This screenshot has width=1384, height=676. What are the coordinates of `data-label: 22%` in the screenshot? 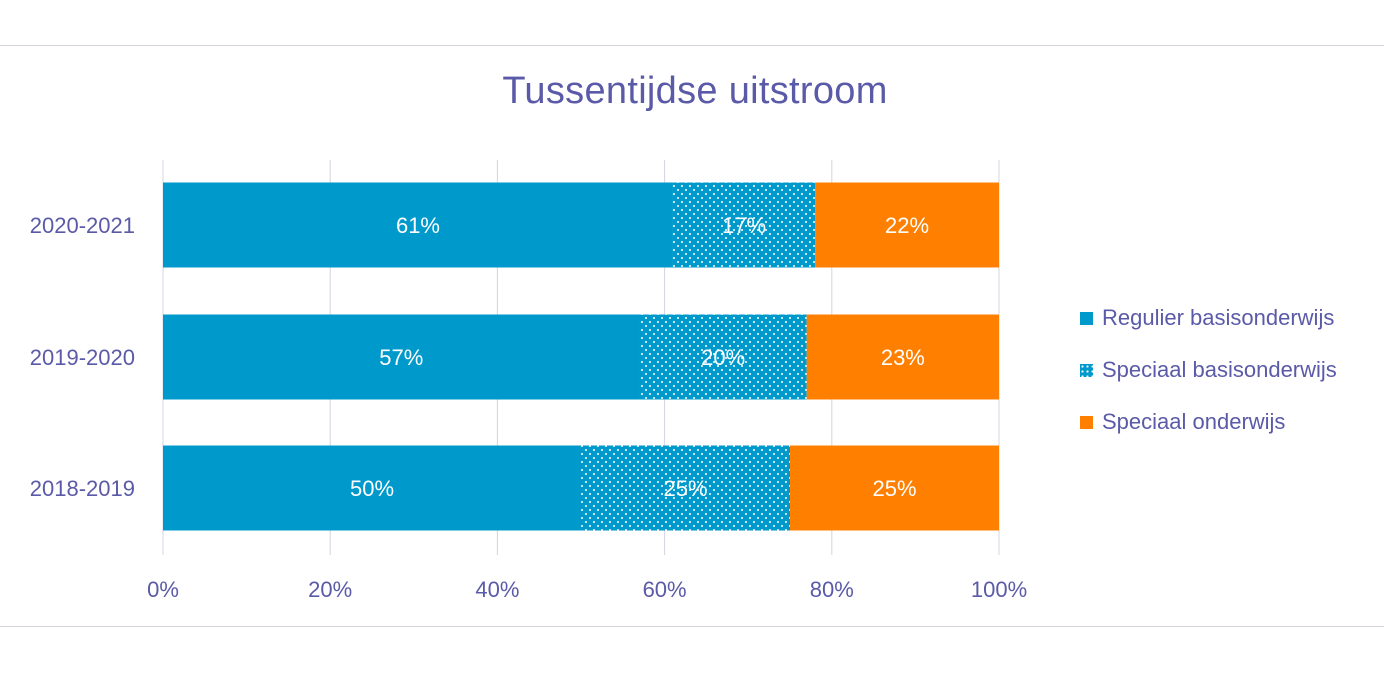 It's located at (907, 225).